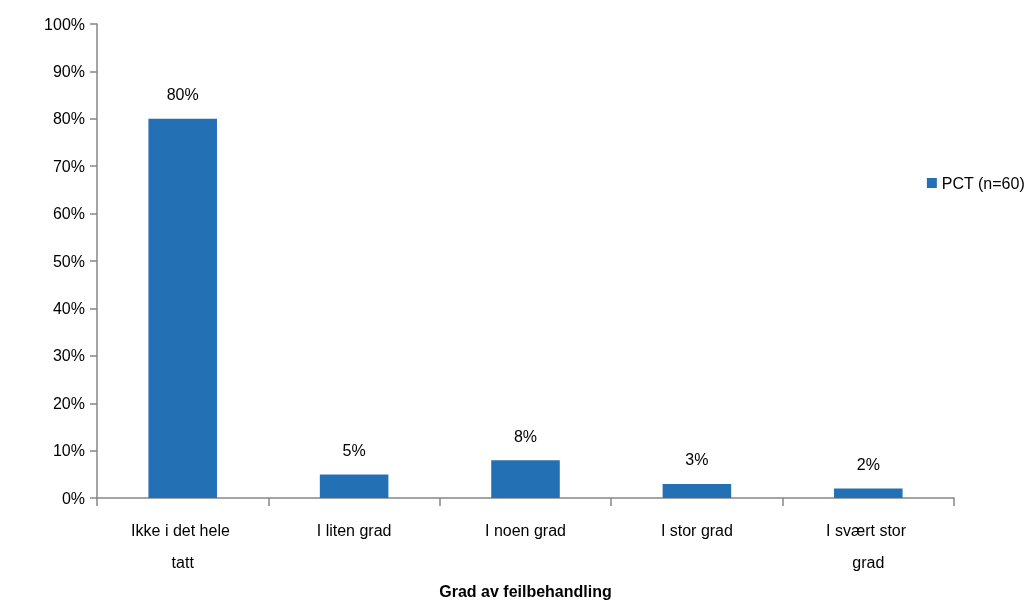 Image resolution: width=1034 pixels, height=604 pixels. Describe the element at coordinates (68, 356) in the screenshot. I see `y-tick-label: 30%` at that location.